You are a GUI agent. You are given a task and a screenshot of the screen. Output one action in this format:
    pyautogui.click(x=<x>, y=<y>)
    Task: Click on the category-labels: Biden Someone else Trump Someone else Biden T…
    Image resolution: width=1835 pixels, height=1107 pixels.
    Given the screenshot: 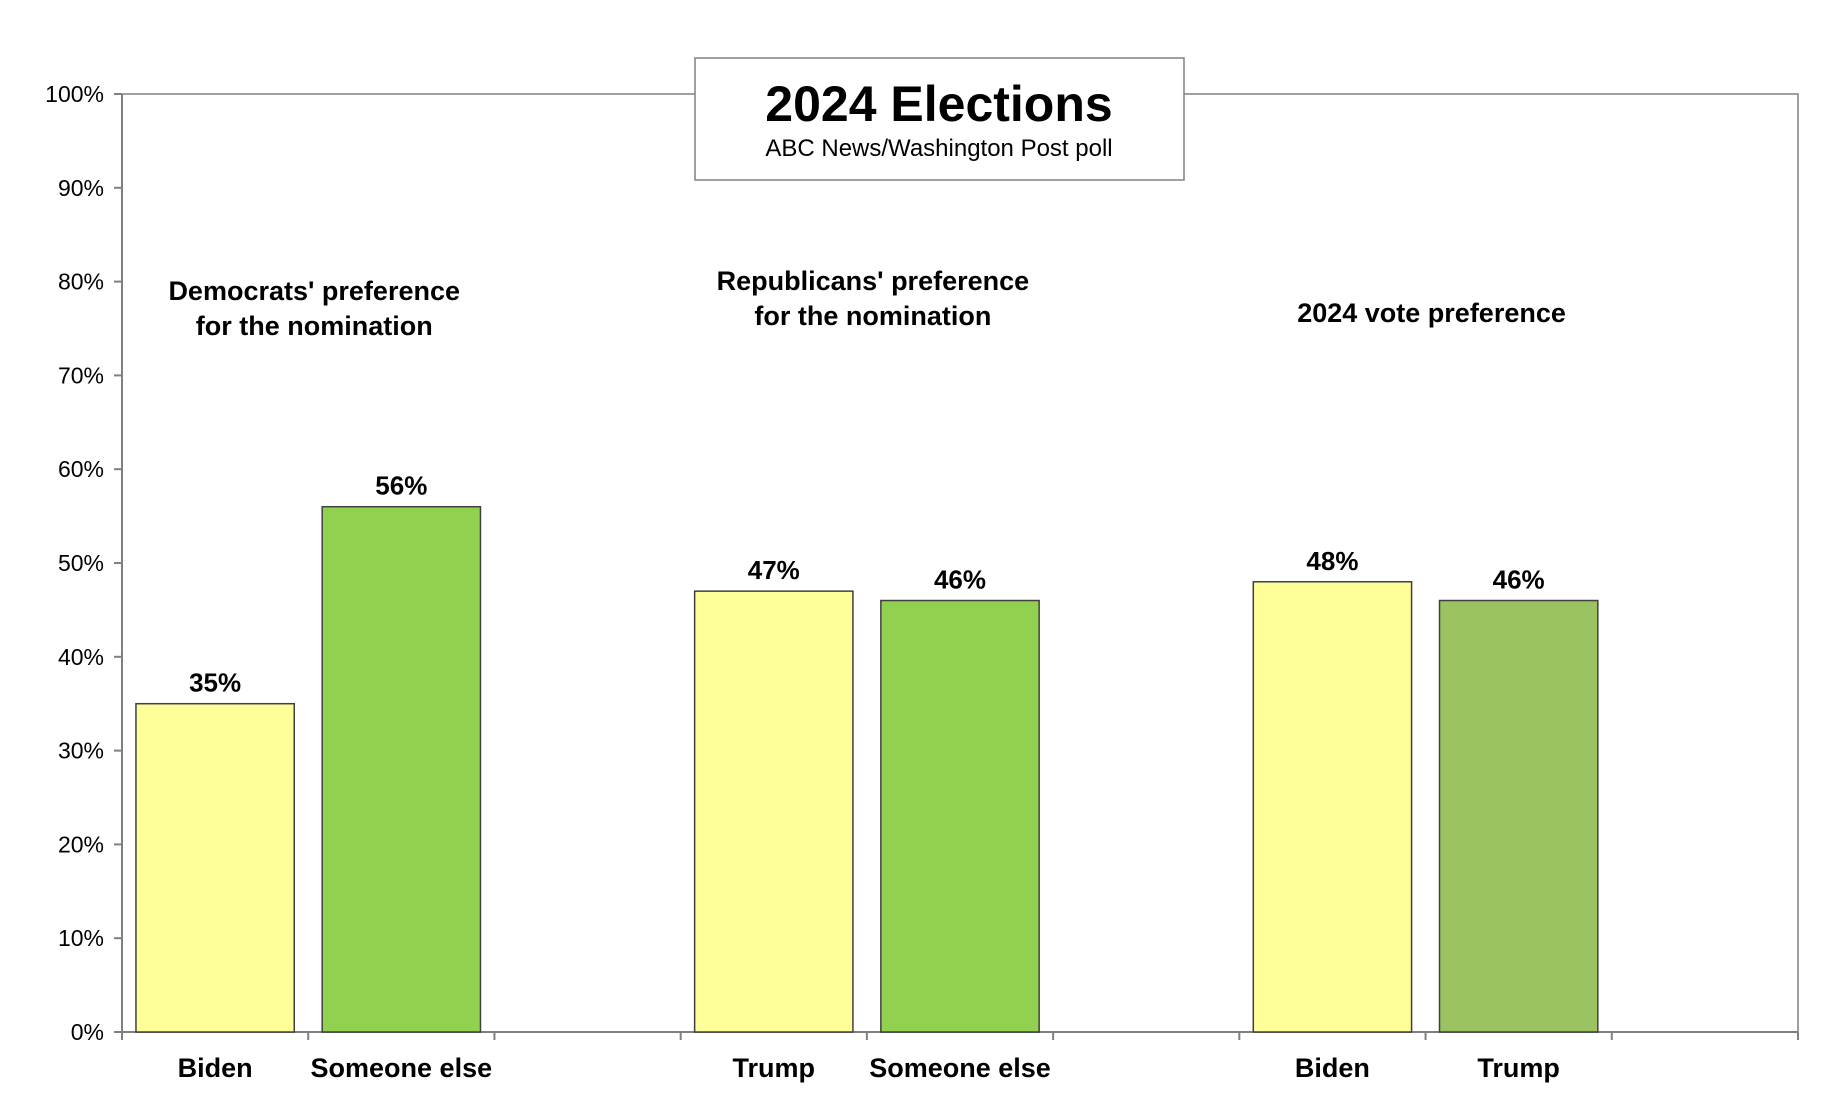 What is the action you would take?
    pyautogui.click(x=869, y=1068)
    